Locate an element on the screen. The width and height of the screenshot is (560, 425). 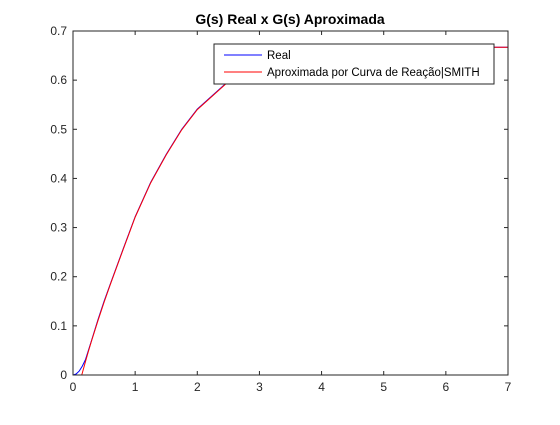
x-tick-label: 1 is located at coordinates (135, 387).